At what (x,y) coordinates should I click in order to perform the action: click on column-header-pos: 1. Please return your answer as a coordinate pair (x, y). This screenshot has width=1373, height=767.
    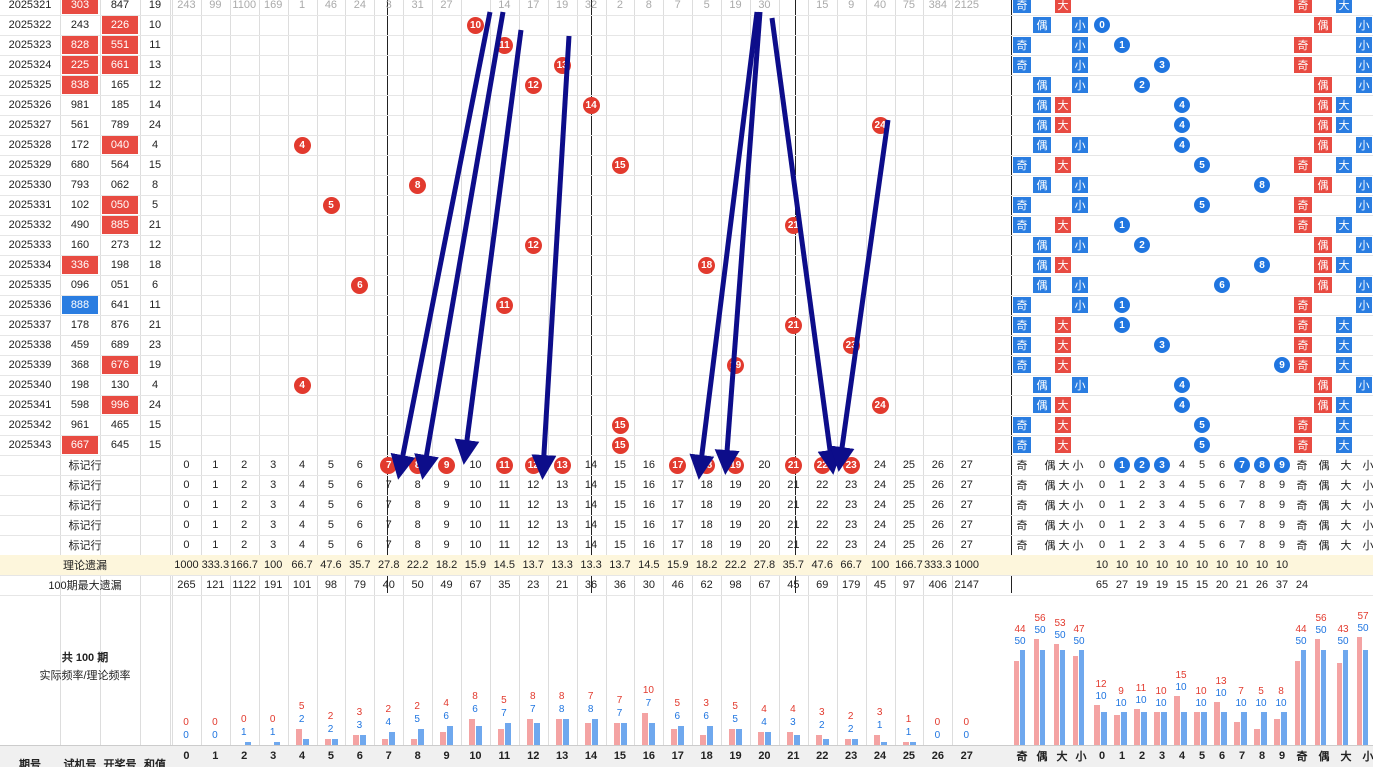
    Looking at the image, I should click on (1122, 756).